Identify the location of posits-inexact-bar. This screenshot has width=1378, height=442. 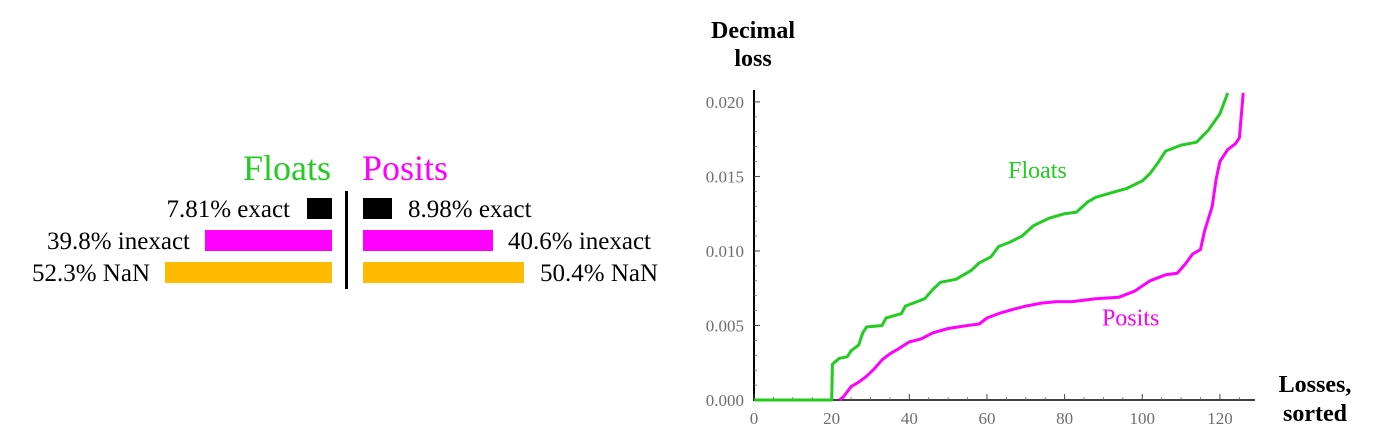
(428, 240).